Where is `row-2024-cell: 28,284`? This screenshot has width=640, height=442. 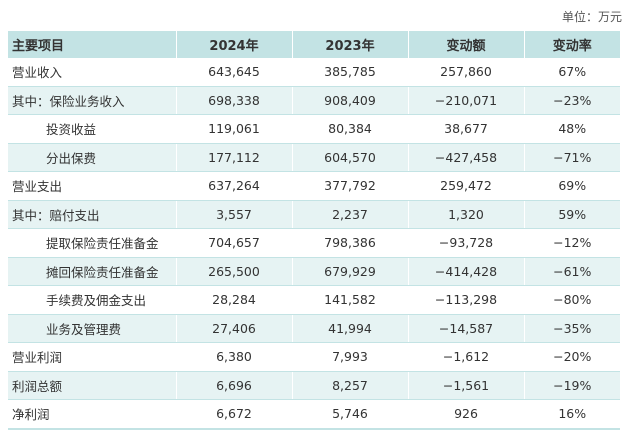 row-2024-cell: 28,284 is located at coordinates (234, 300).